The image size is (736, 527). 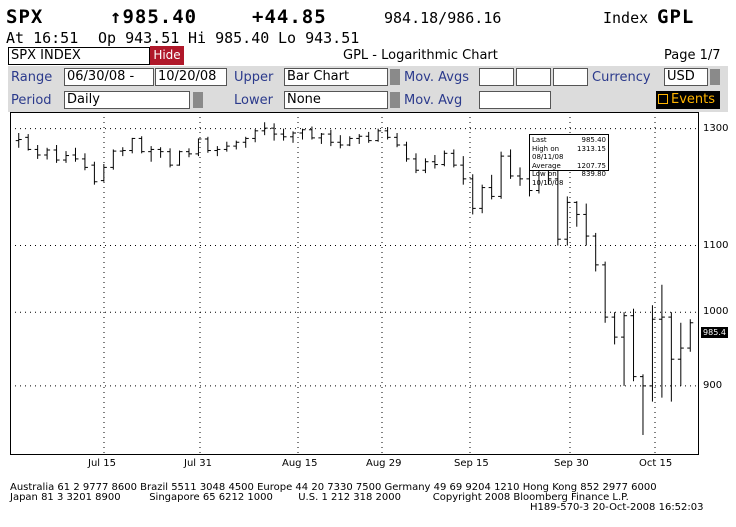 I want to click on x-tick-label: Aug 29, so click(x=384, y=463).